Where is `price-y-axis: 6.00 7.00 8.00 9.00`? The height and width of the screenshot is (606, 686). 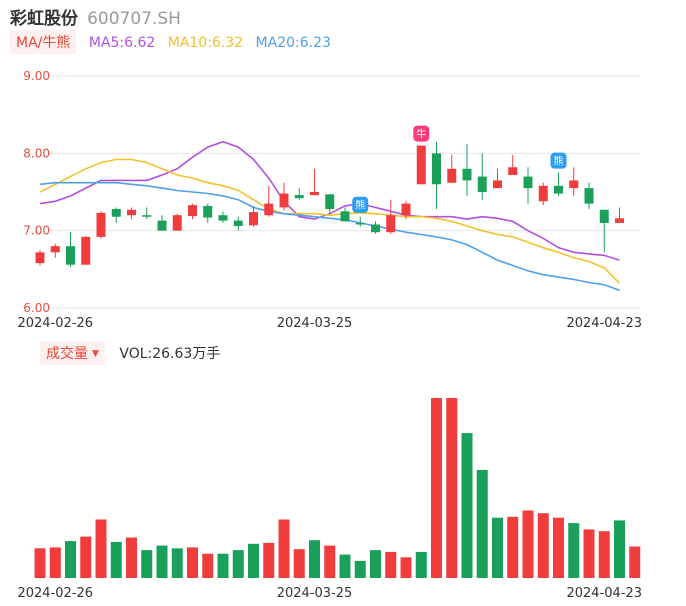
price-y-axis: 6.00 7.00 8.00 9.00 is located at coordinates (36, 192).